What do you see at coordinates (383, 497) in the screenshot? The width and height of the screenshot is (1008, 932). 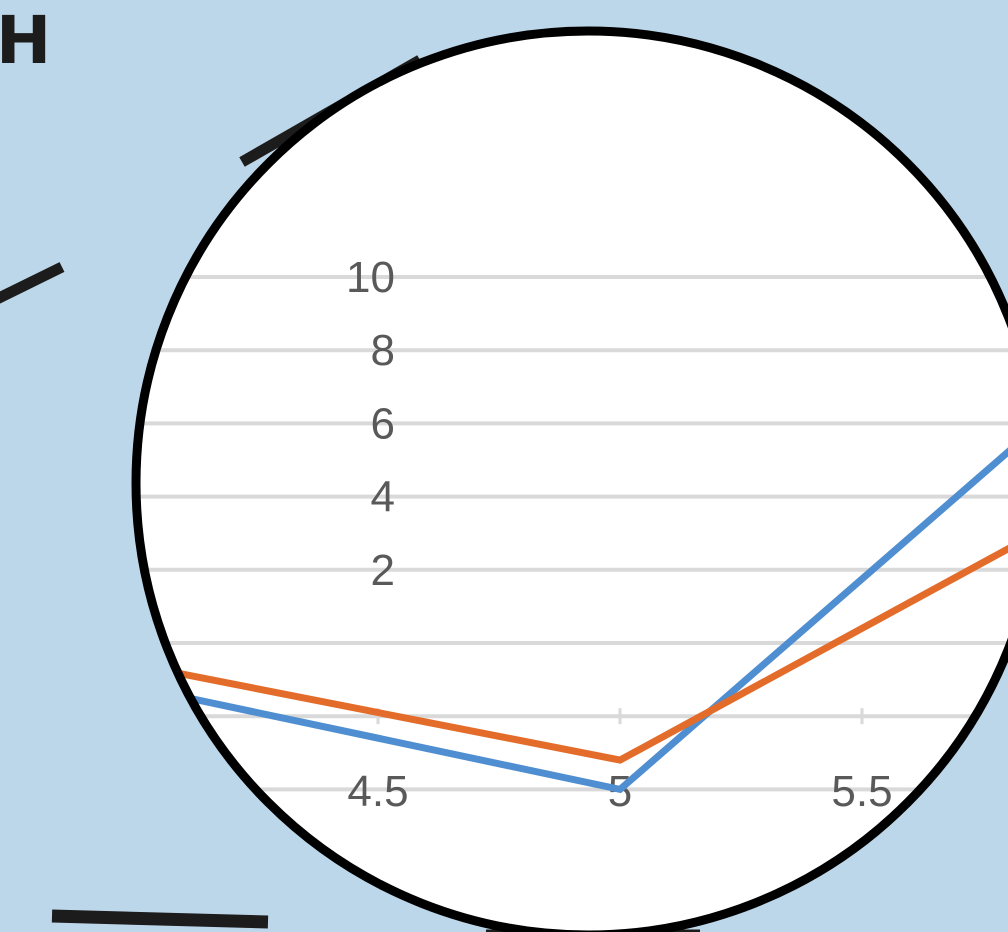 I see `y-tick-label: 4` at bounding box center [383, 497].